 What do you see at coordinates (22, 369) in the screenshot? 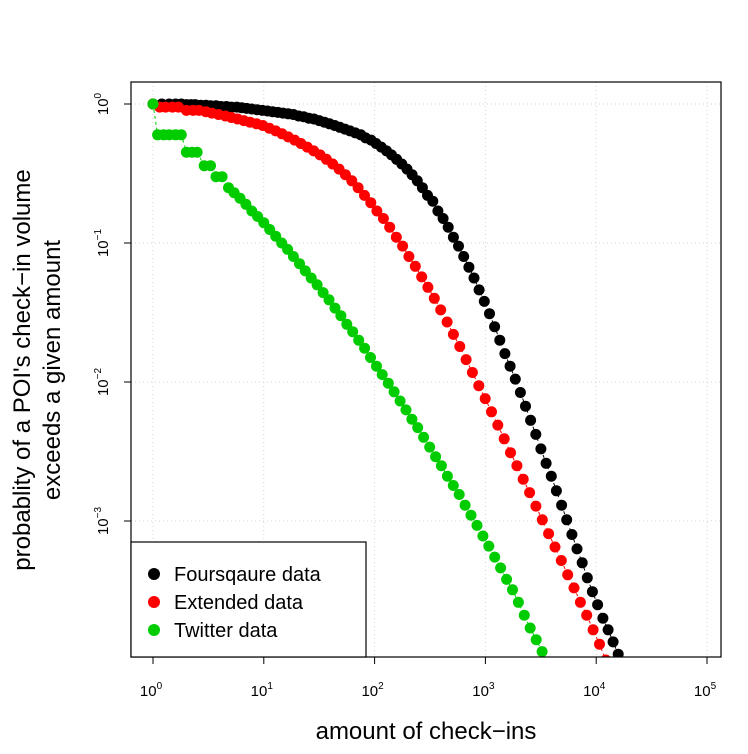
I see `y-axis-label-line-1: probablity of a POI's check−in volume` at bounding box center [22, 369].